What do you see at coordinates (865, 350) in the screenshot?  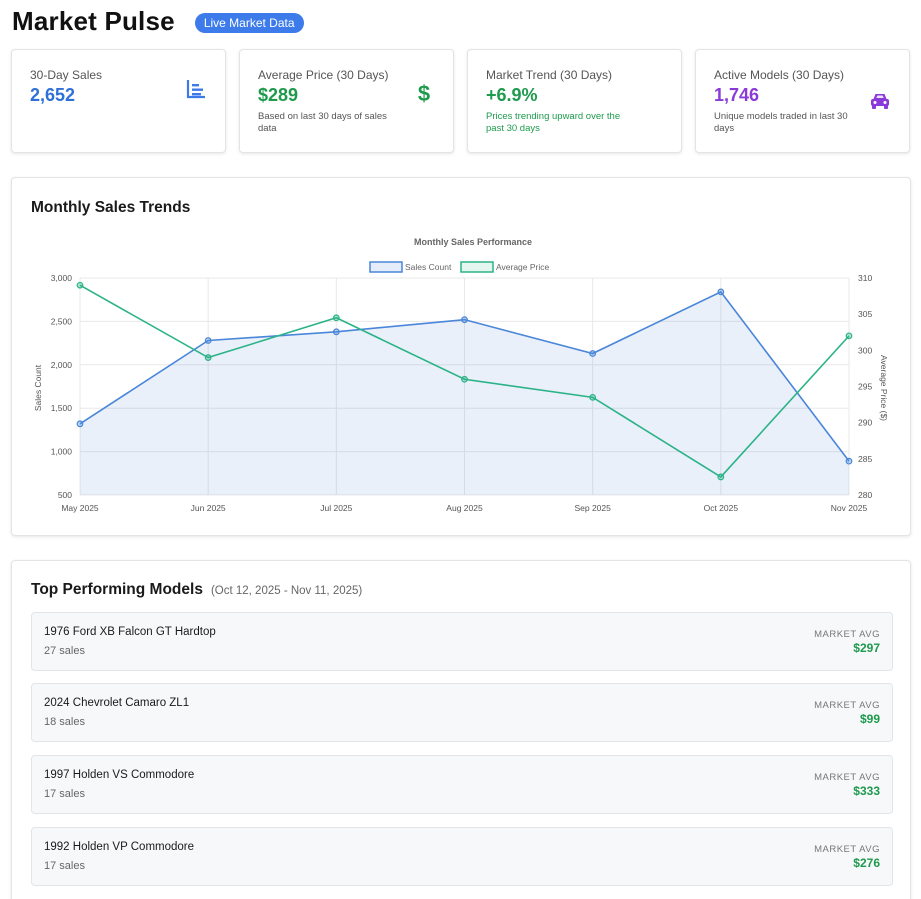 I see `y2-tick-label: 300` at bounding box center [865, 350].